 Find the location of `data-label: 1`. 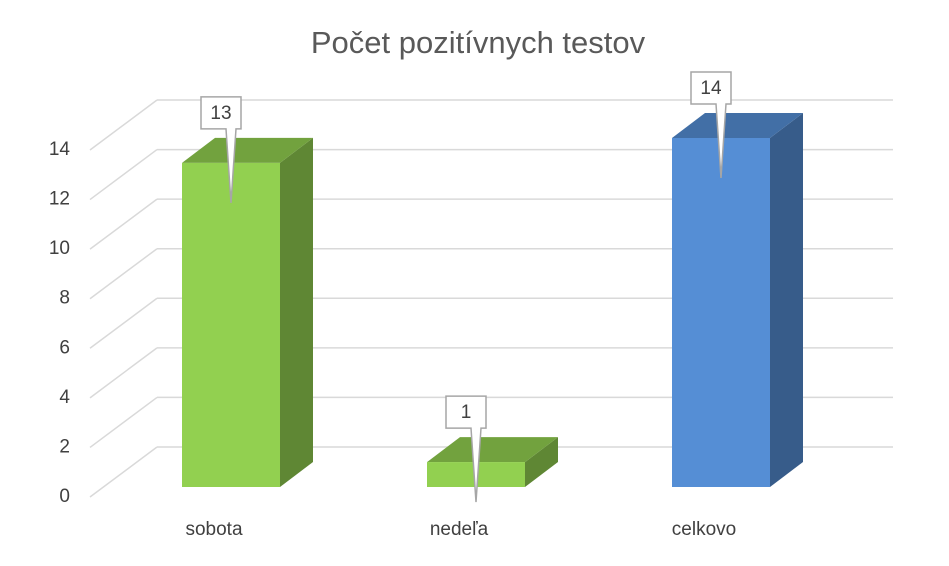

data-label: 1 is located at coordinates (466, 412).